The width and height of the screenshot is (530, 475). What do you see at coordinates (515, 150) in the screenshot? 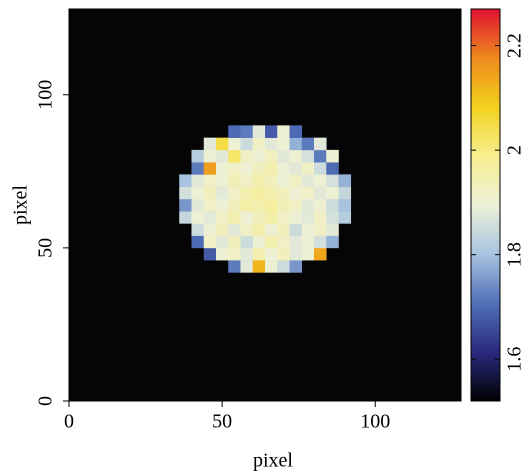
I see `colorbar-tick-label: 2` at bounding box center [515, 150].